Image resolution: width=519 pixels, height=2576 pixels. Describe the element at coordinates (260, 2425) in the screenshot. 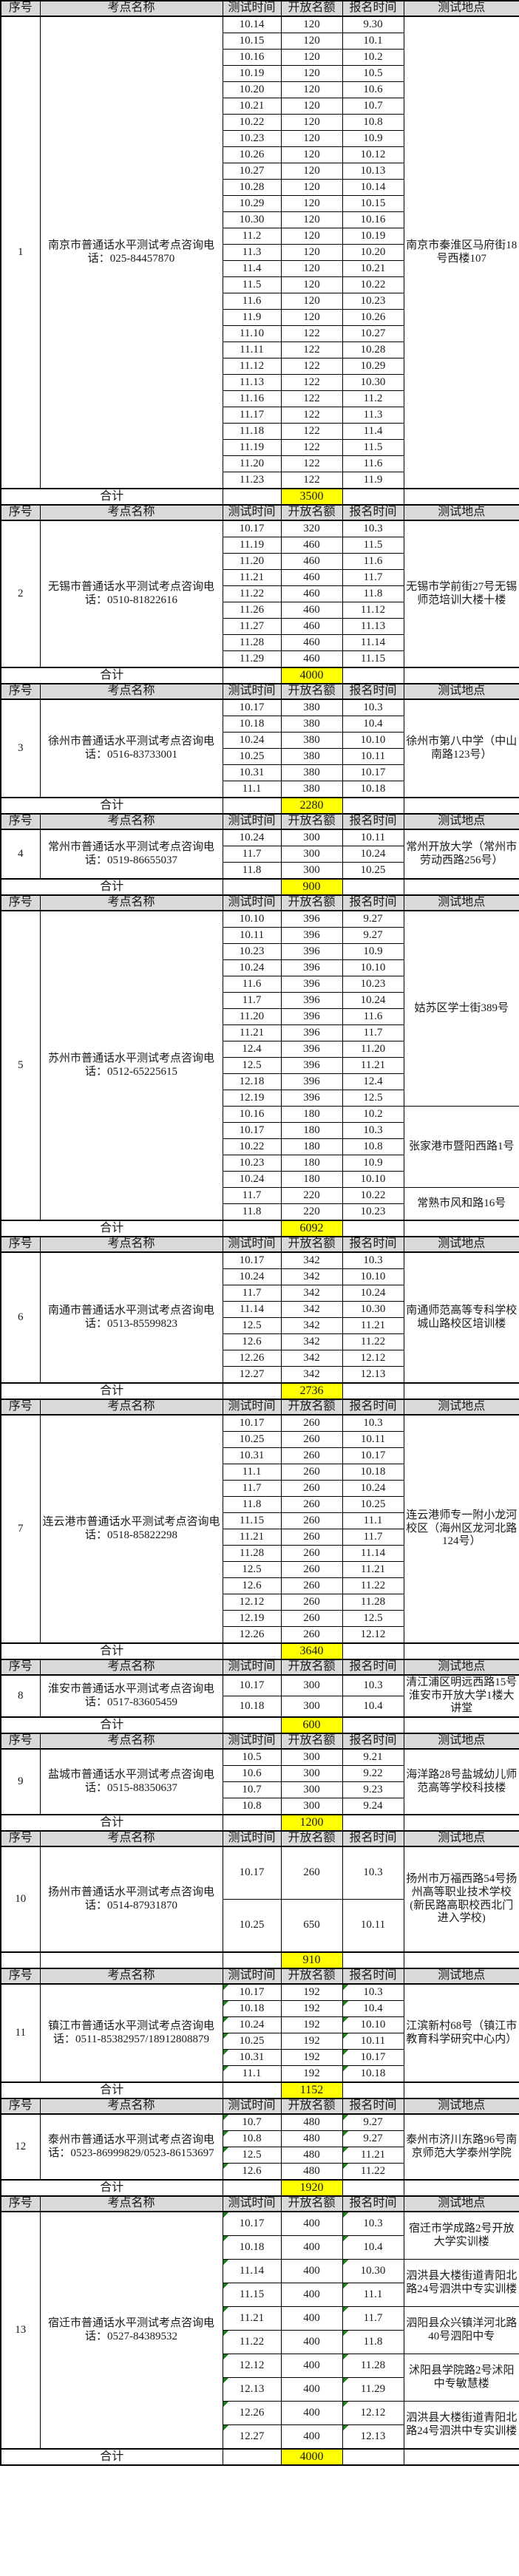

I see `data-row: 12.26 400 12.12 泗洪县大楼街道青阳北路24号泗洪中专实训楼` at that location.